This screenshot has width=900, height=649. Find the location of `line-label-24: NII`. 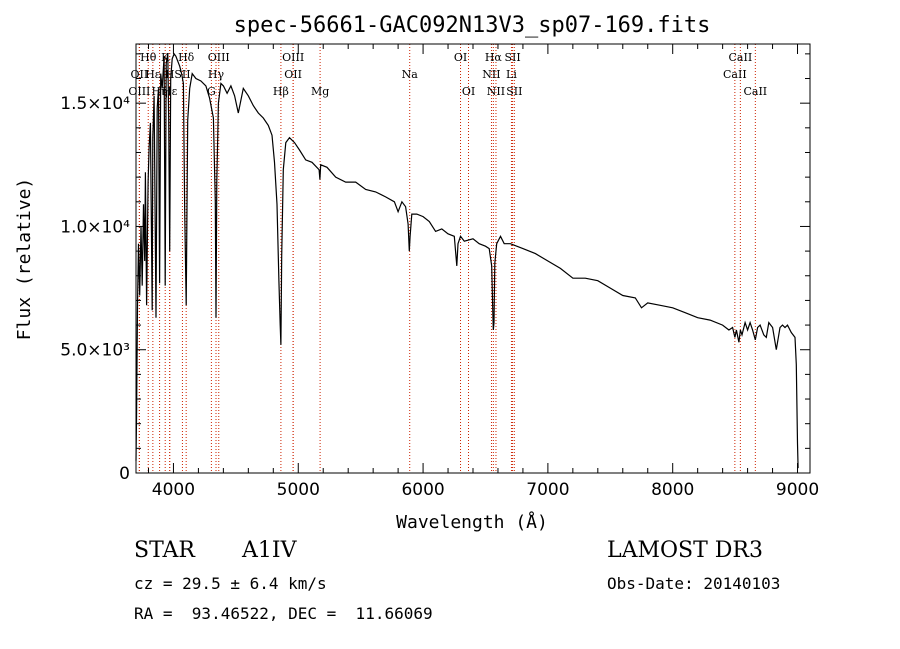

line-label-24: NII is located at coordinates (496, 91).